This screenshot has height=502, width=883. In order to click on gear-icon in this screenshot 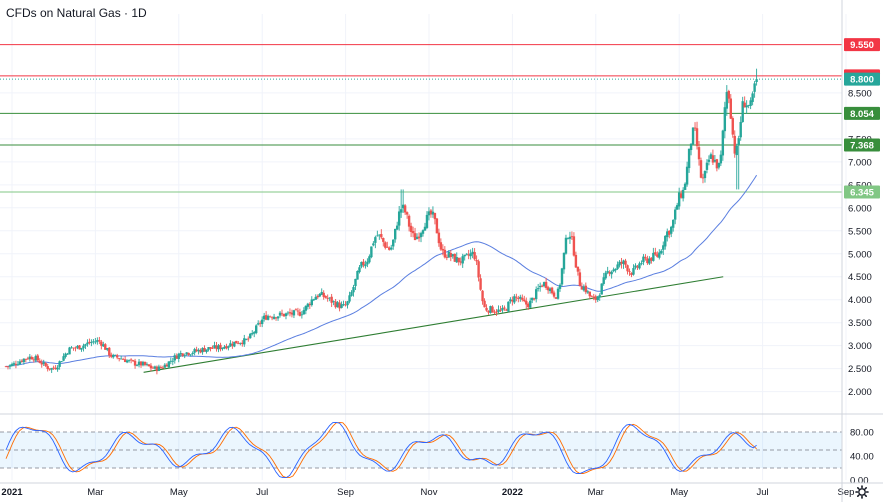, I will do `click(862, 492)`.